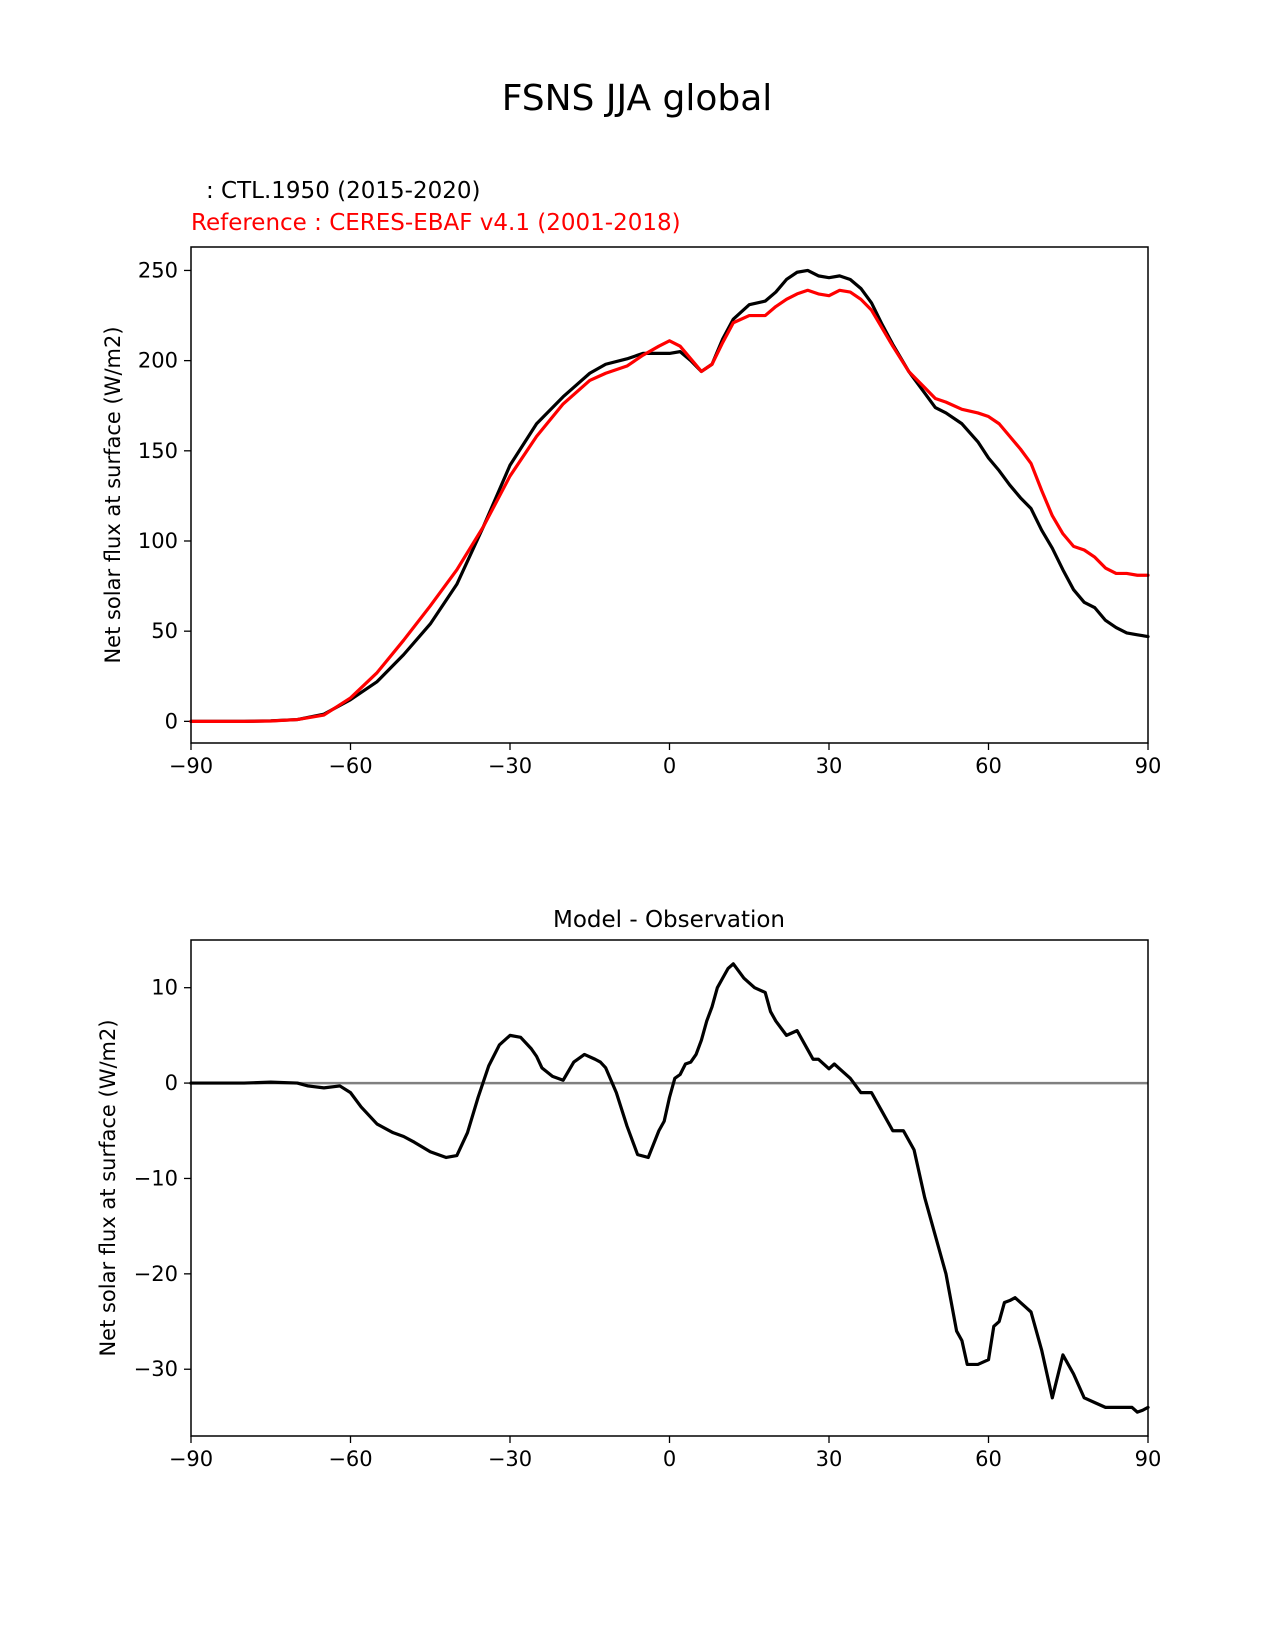 This screenshot has height=1650, width=1275. Describe the element at coordinates (829, 1459) in the screenshot. I see `bottom-xtick-label: 30` at that location.